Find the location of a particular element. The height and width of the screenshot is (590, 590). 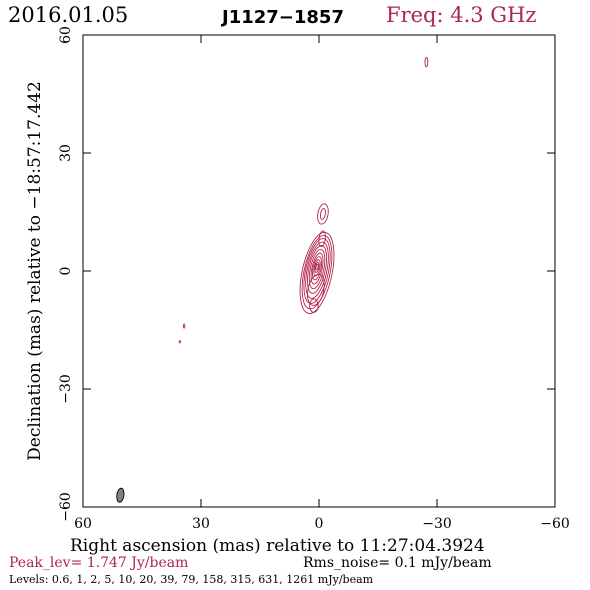

beam-ellipse is located at coordinates (120, 495).